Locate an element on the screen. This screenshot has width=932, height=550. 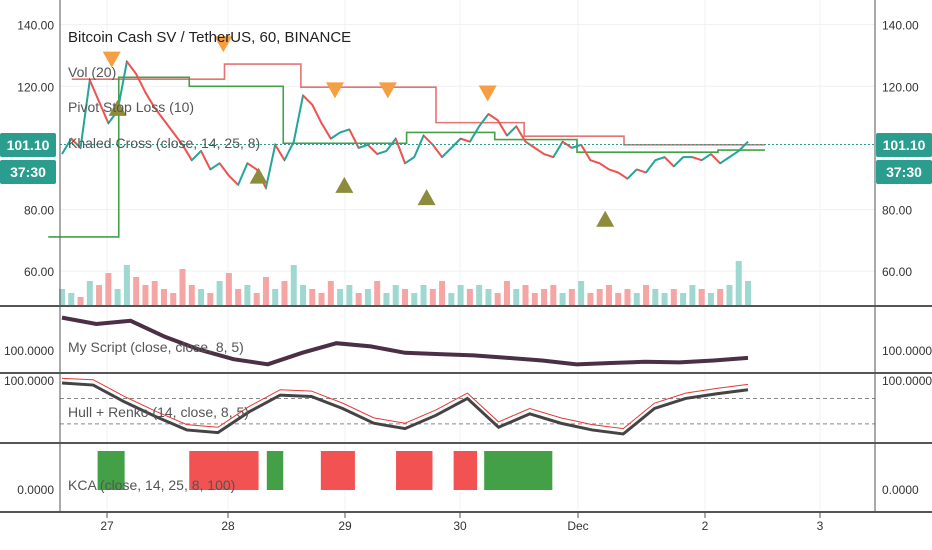
my-script-pane is located at coordinates (405, 341).